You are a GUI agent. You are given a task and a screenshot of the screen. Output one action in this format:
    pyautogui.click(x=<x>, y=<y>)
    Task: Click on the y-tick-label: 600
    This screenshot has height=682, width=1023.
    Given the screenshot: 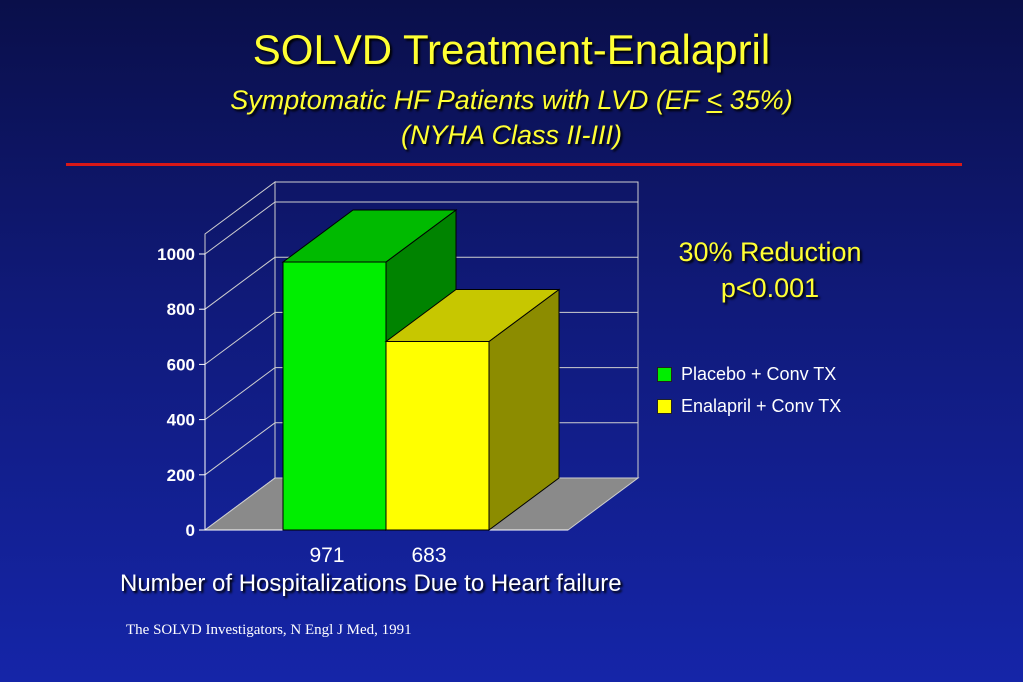 What is the action you would take?
    pyautogui.click(x=181, y=364)
    